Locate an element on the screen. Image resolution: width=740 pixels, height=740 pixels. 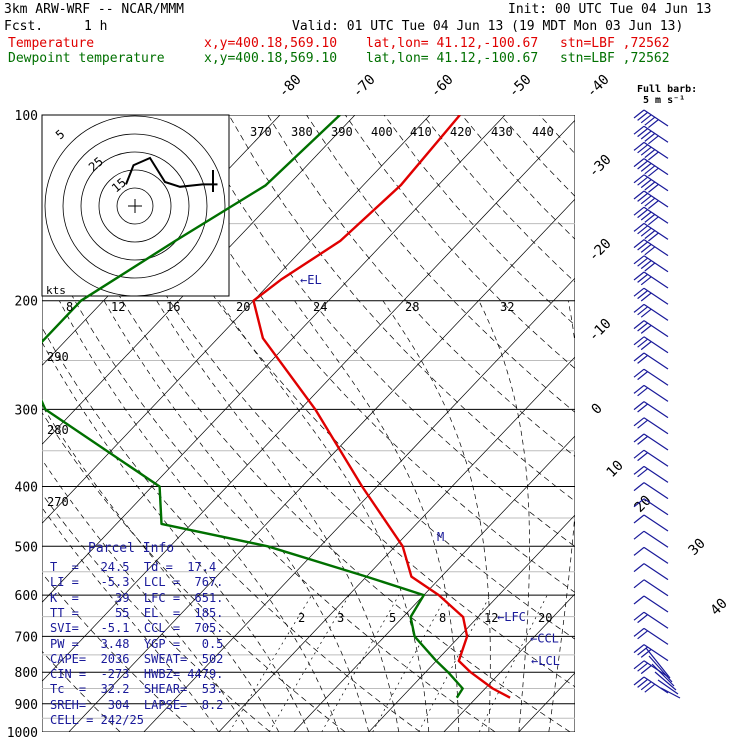
temperature-legend: Temperature is located at coordinates (51, 43).